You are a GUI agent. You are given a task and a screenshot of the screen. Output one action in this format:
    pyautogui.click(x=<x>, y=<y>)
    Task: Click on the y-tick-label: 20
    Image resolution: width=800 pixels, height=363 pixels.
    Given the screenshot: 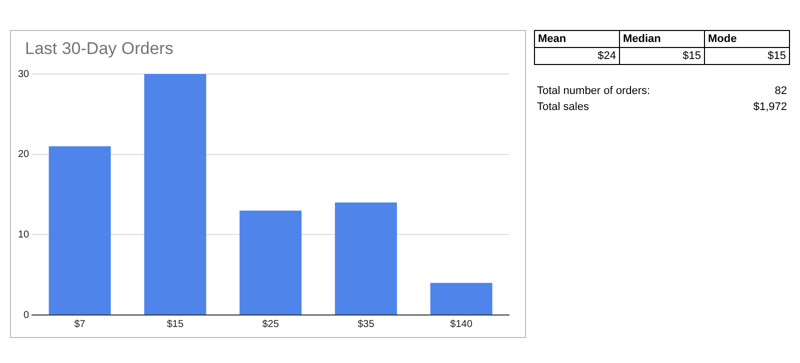 What is the action you would take?
    pyautogui.click(x=24, y=154)
    